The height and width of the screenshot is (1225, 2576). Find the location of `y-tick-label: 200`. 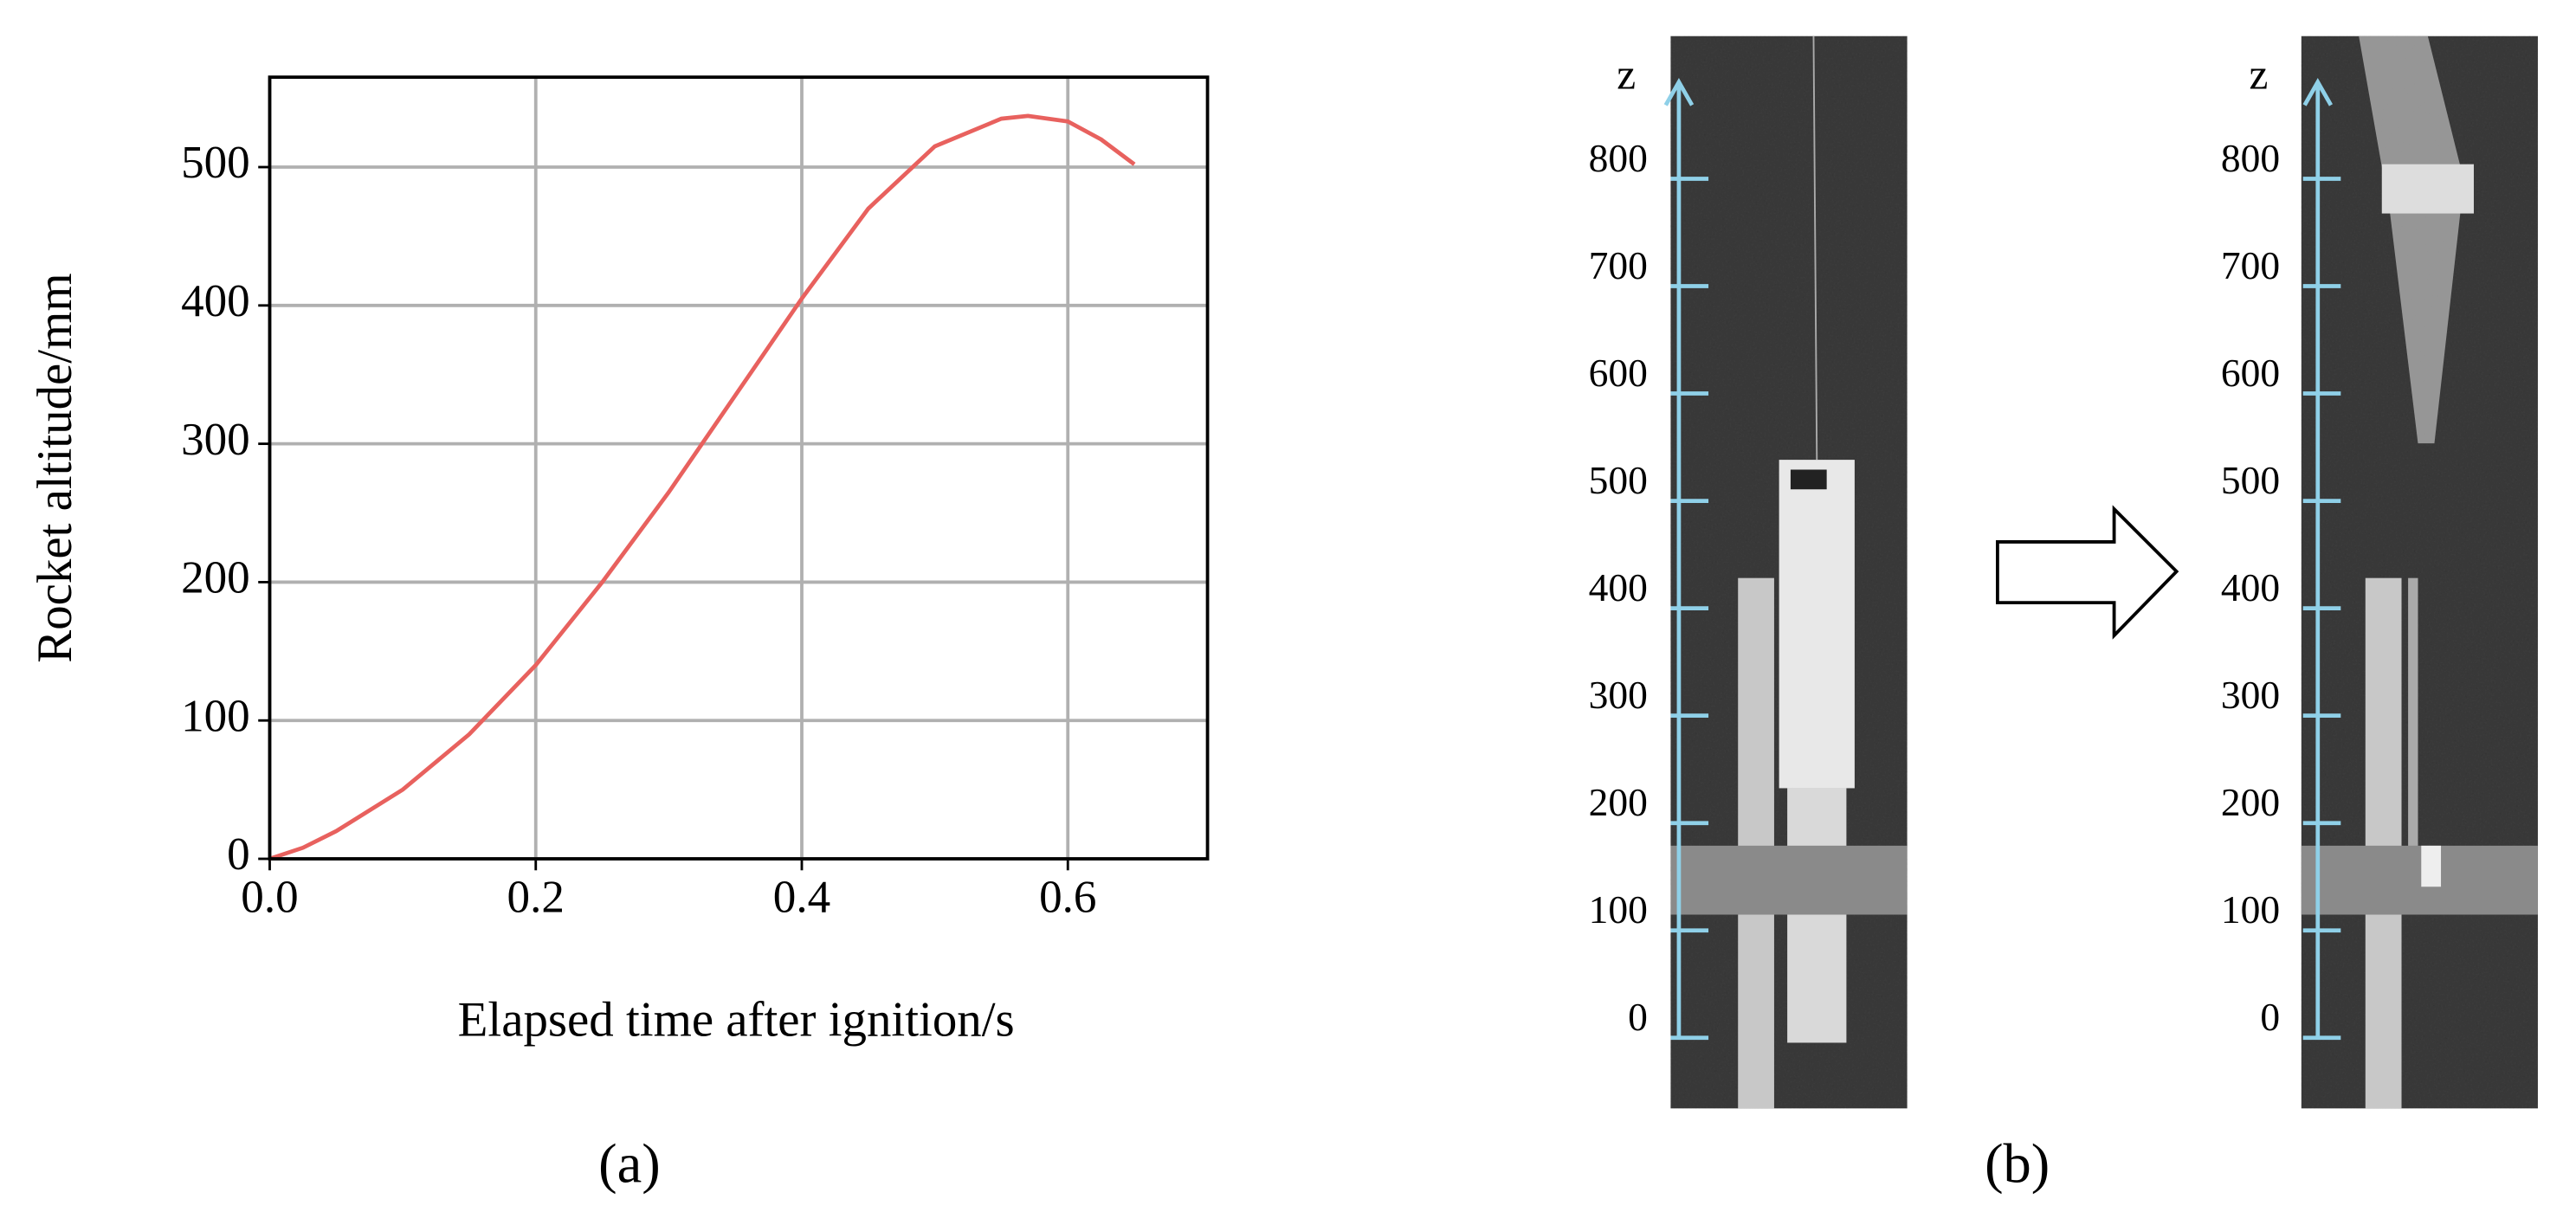

y-tick-label: 200 is located at coordinates (215, 578).